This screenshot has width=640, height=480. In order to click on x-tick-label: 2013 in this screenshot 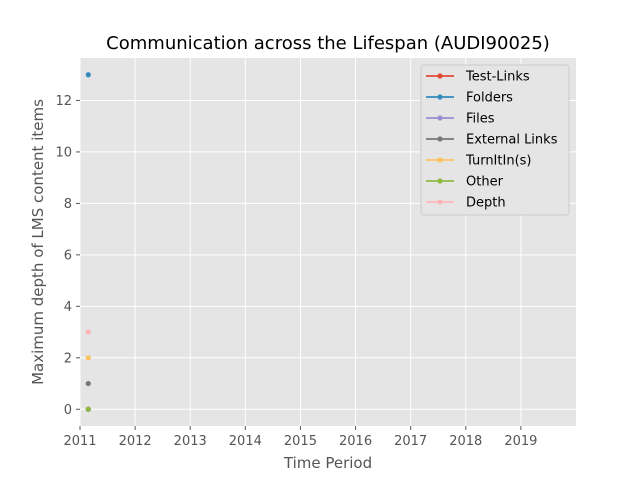, I will do `click(190, 441)`.